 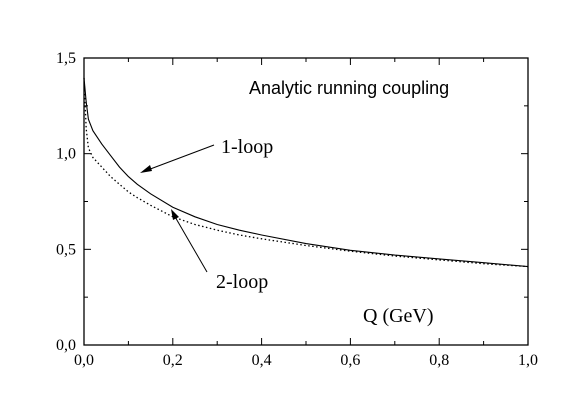 I want to click on y-tick-label: 0,5, so click(x=66, y=249).